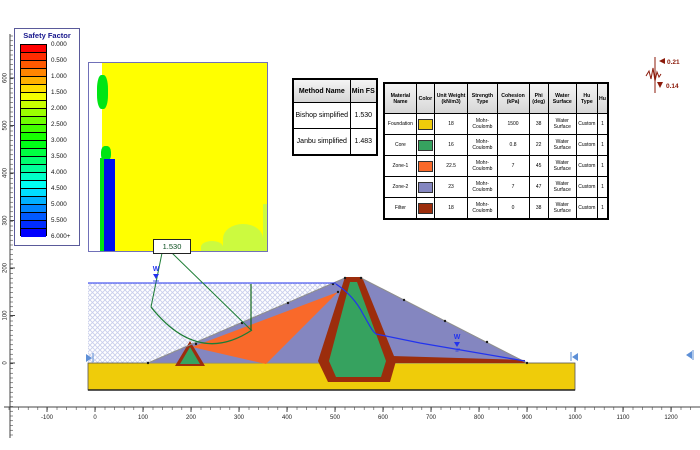 This screenshot has height=450, width=700. I want to click on ruler-label: 800, so click(479, 418).